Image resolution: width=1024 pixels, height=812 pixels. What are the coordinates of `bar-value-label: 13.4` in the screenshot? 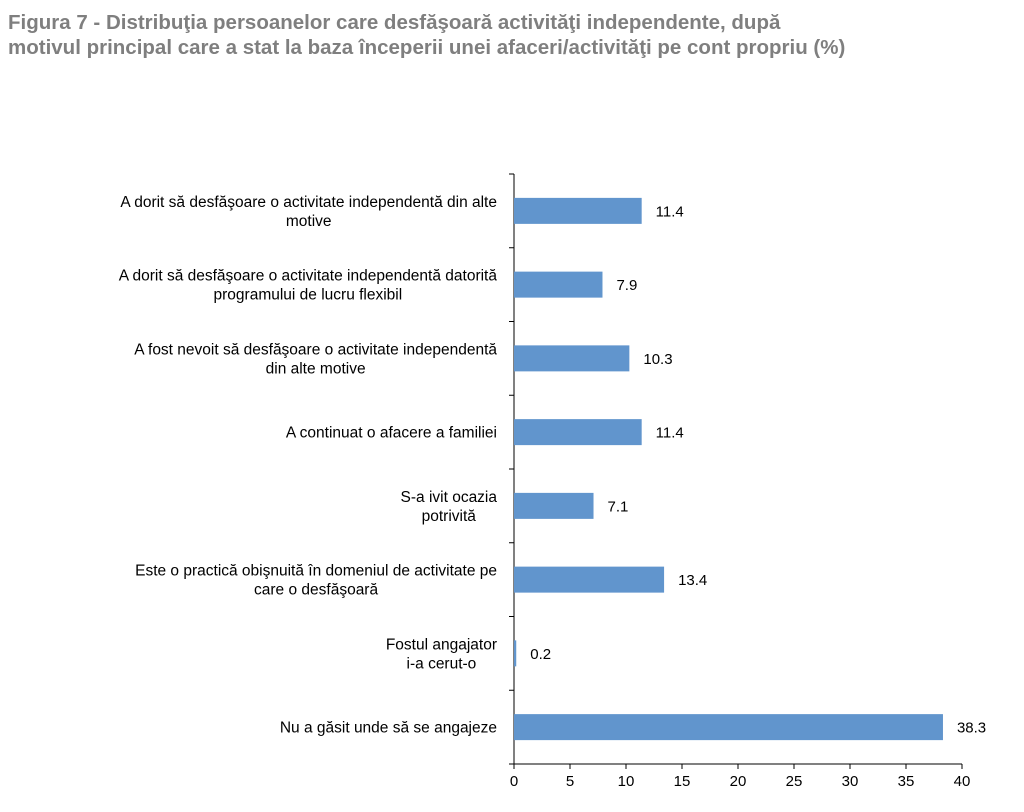 It's located at (692, 580).